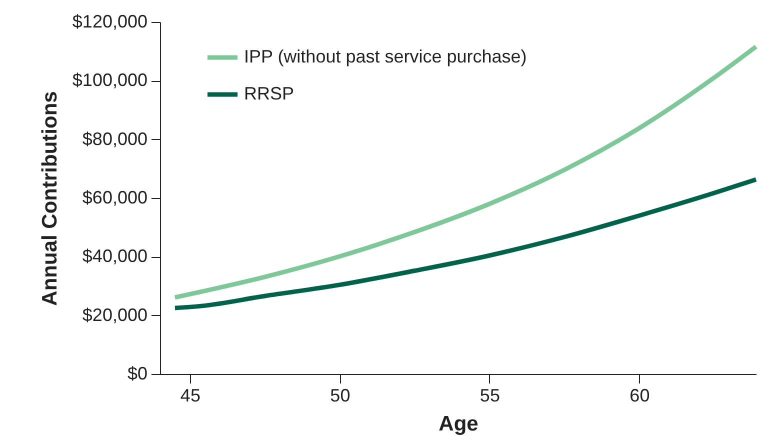 The width and height of the screenshot is (759, 438). I want to click on x-tick-label: 55, so click(490, 396).